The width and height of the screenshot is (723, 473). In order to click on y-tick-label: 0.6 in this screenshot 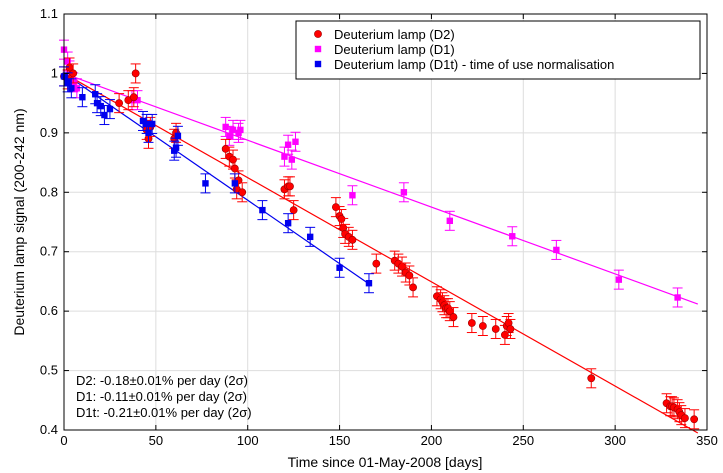, I will do `click(49, 310)`.